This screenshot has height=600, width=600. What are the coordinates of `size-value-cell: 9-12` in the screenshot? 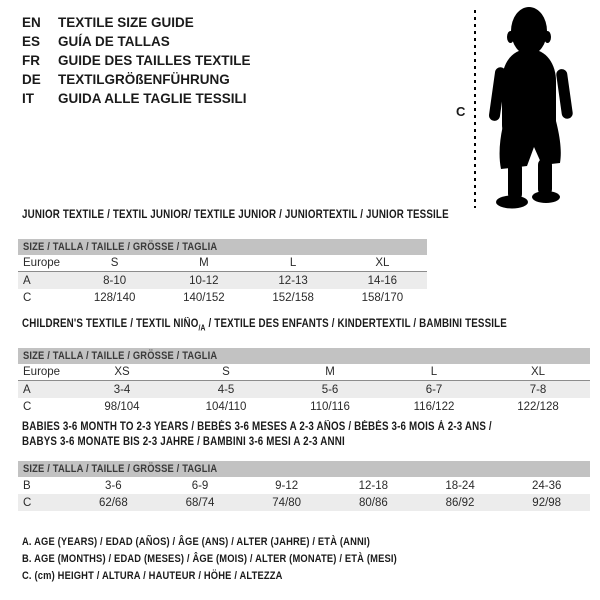 It's located at (287, 485).